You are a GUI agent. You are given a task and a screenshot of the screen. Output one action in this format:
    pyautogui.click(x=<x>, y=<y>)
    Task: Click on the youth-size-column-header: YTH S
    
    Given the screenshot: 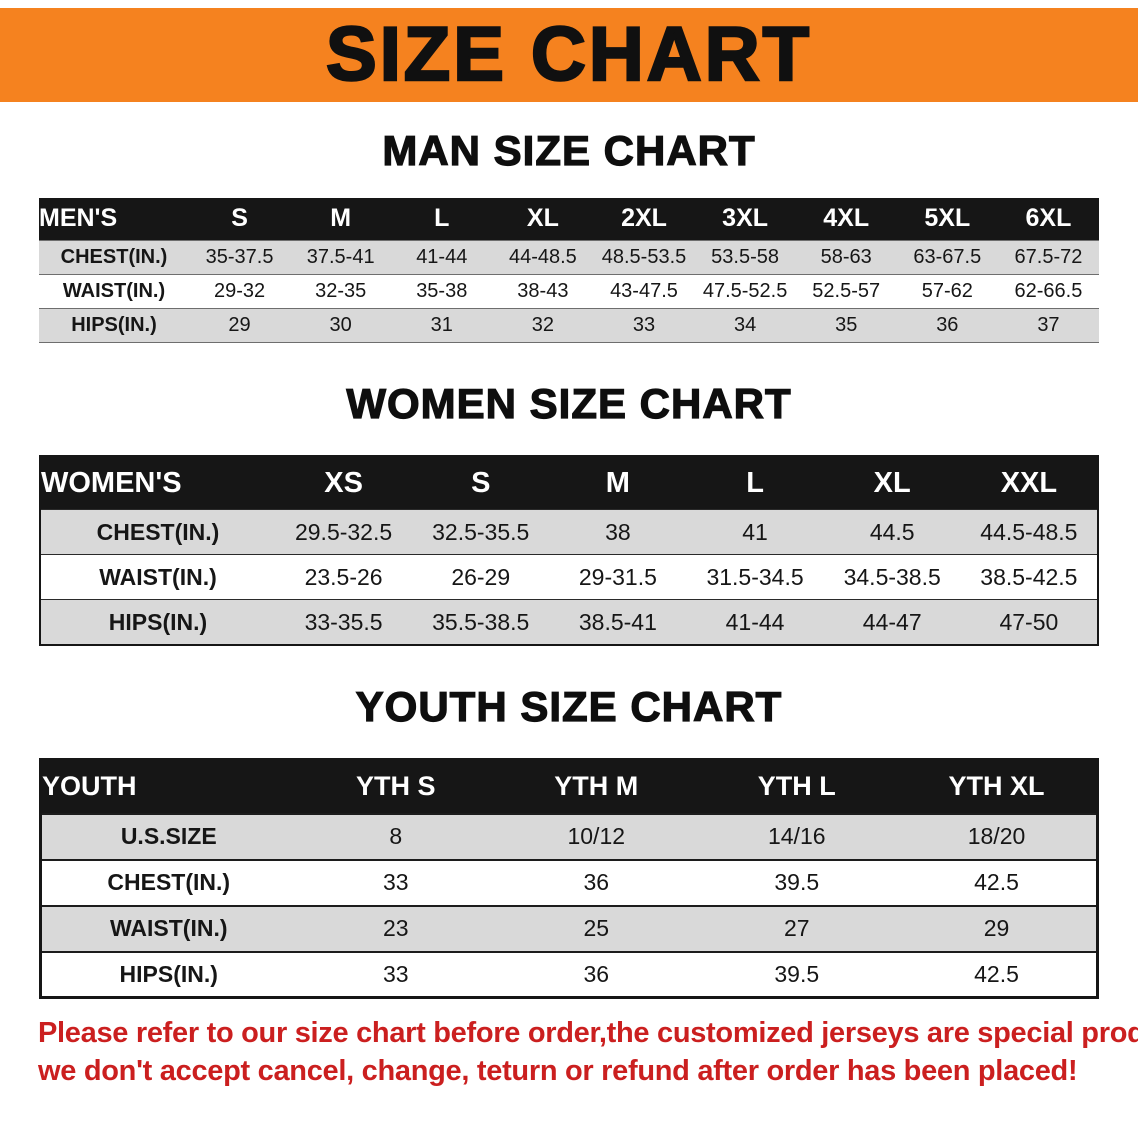 What is the action you would take?
    pyautogui.click(x=395, y=786)
    